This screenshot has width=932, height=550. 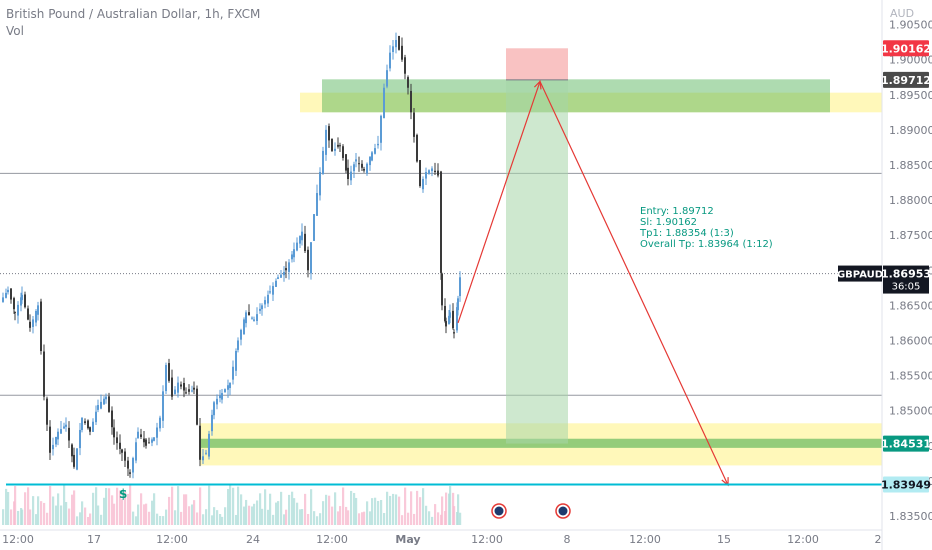 What do you see at coordinates (906, 279) in the screenshot?
I see `last-price-bg` at bounding box center [906, 279].